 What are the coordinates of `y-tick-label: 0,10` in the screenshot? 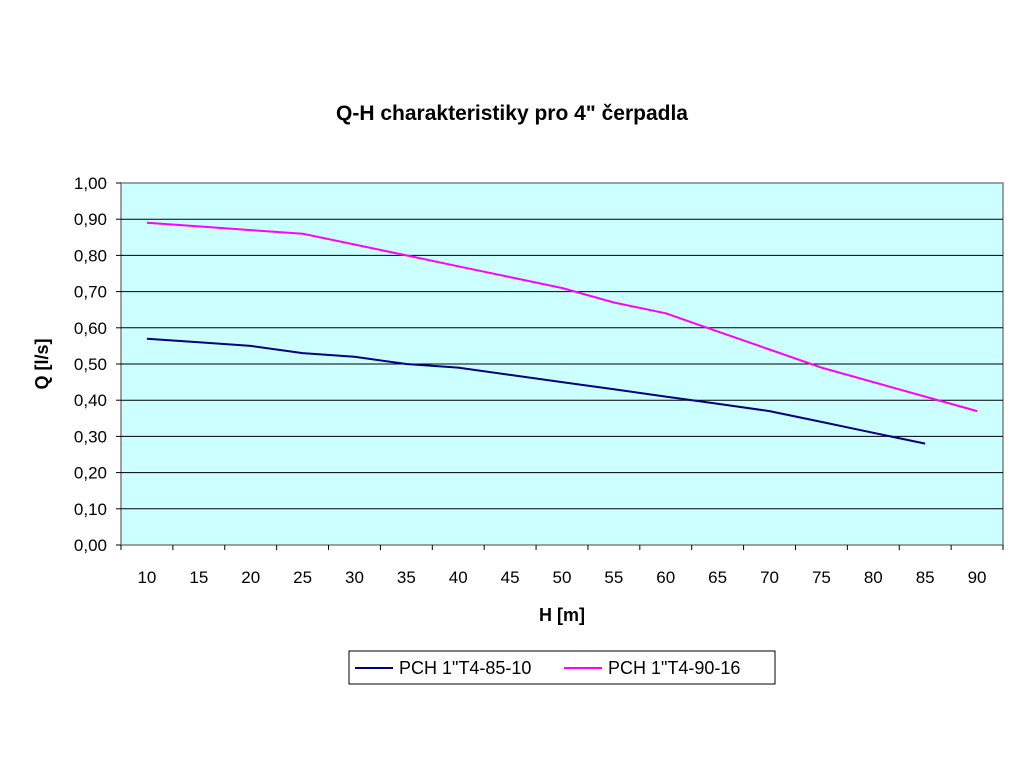 It's located at (90, 509).